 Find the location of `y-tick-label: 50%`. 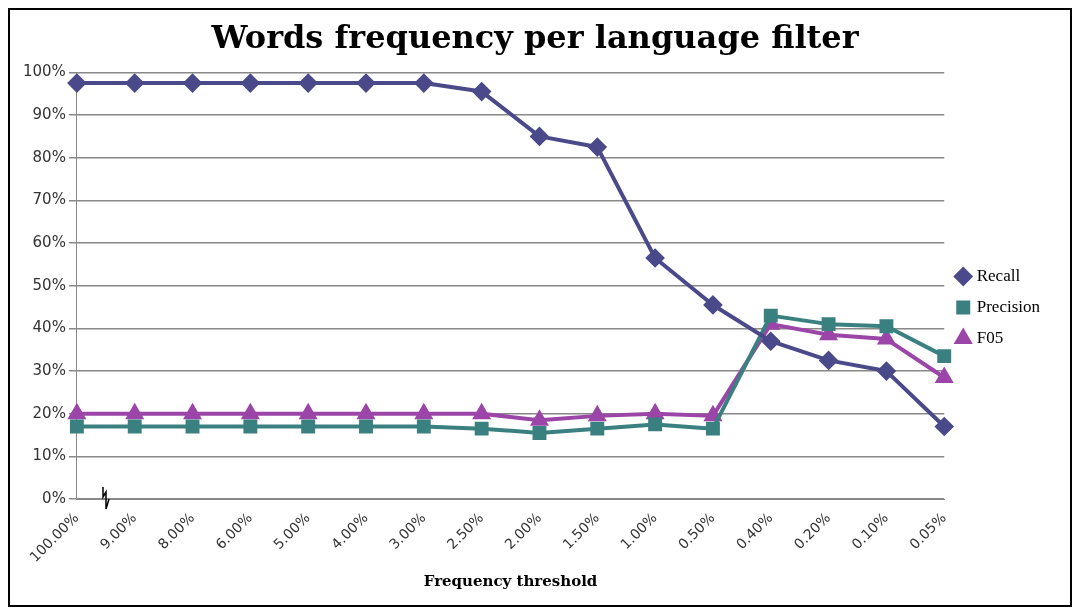

y-tick-label: 50% is located at coordinates (49, 284).